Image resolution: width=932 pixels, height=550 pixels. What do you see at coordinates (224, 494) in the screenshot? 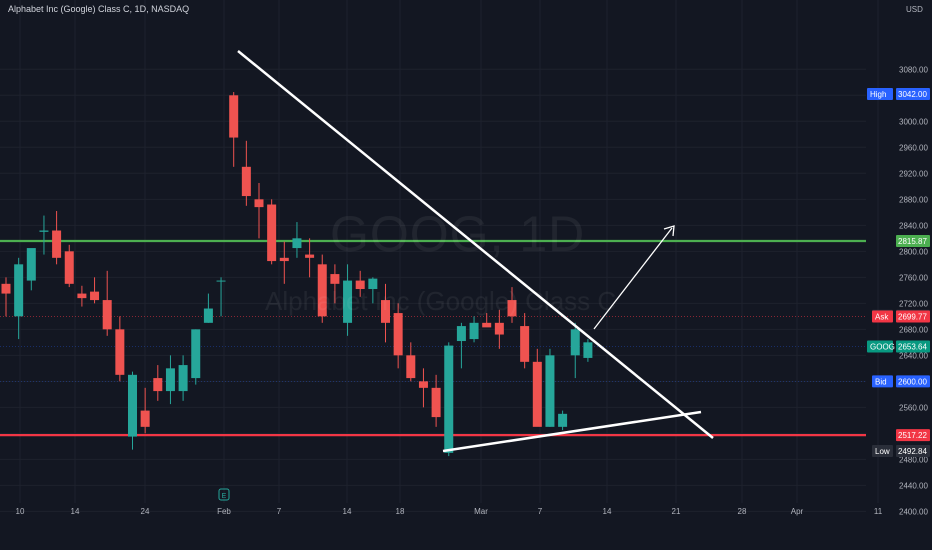
I see `event-flag-icon: E` at bounding box center [224, 494].